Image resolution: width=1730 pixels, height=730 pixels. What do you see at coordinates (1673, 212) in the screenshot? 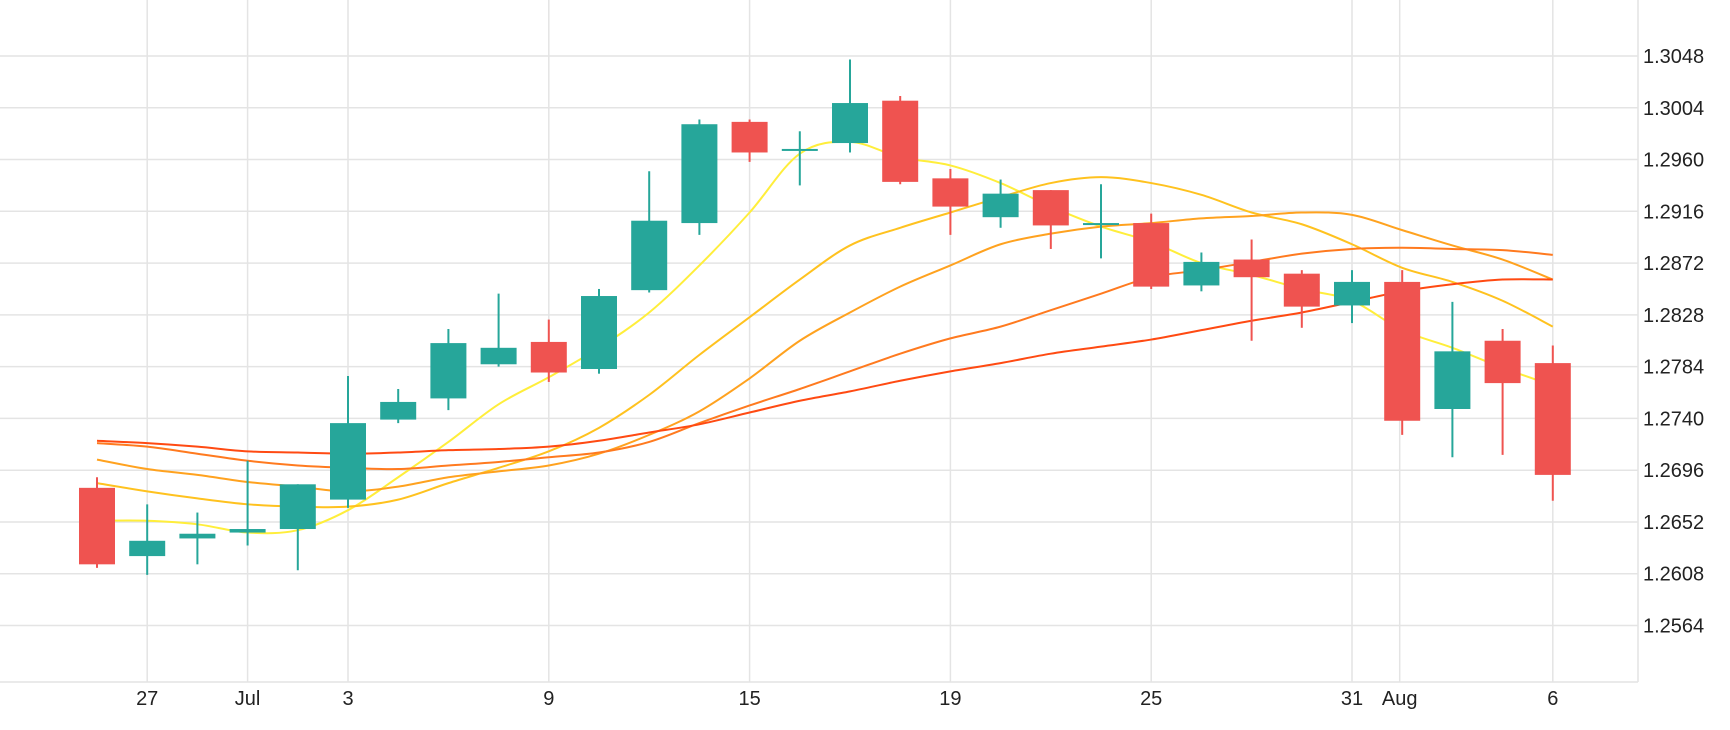
I see `y-tick-label: 1.2916` at bounding box center [1673, 212].